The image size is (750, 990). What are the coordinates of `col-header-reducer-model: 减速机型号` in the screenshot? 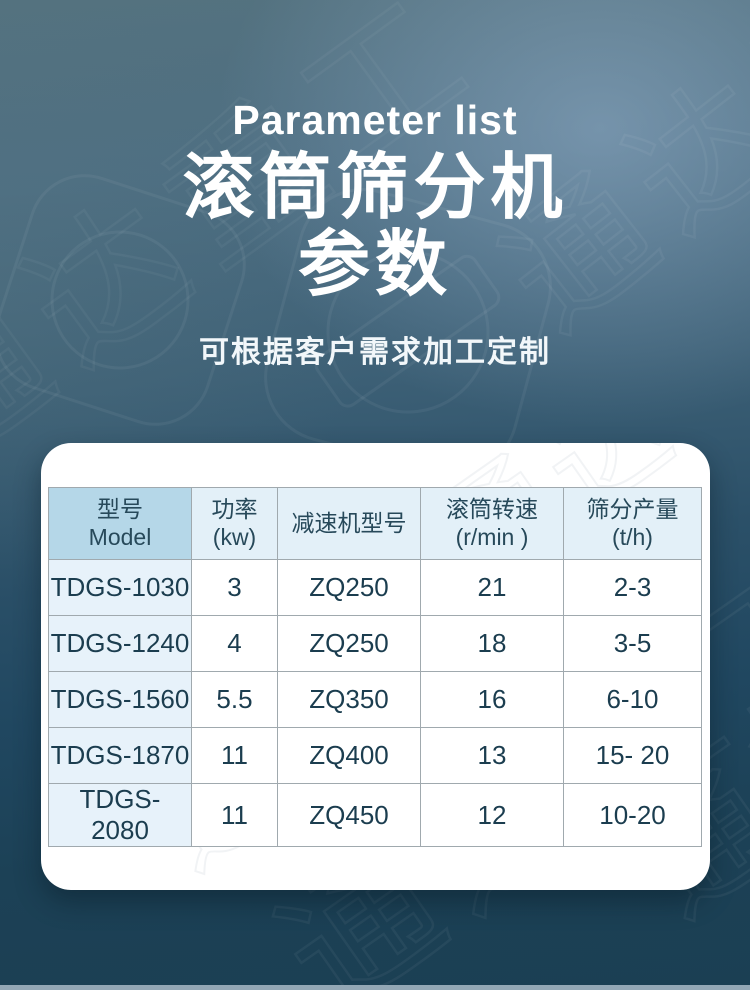 It's located at (349, 523).